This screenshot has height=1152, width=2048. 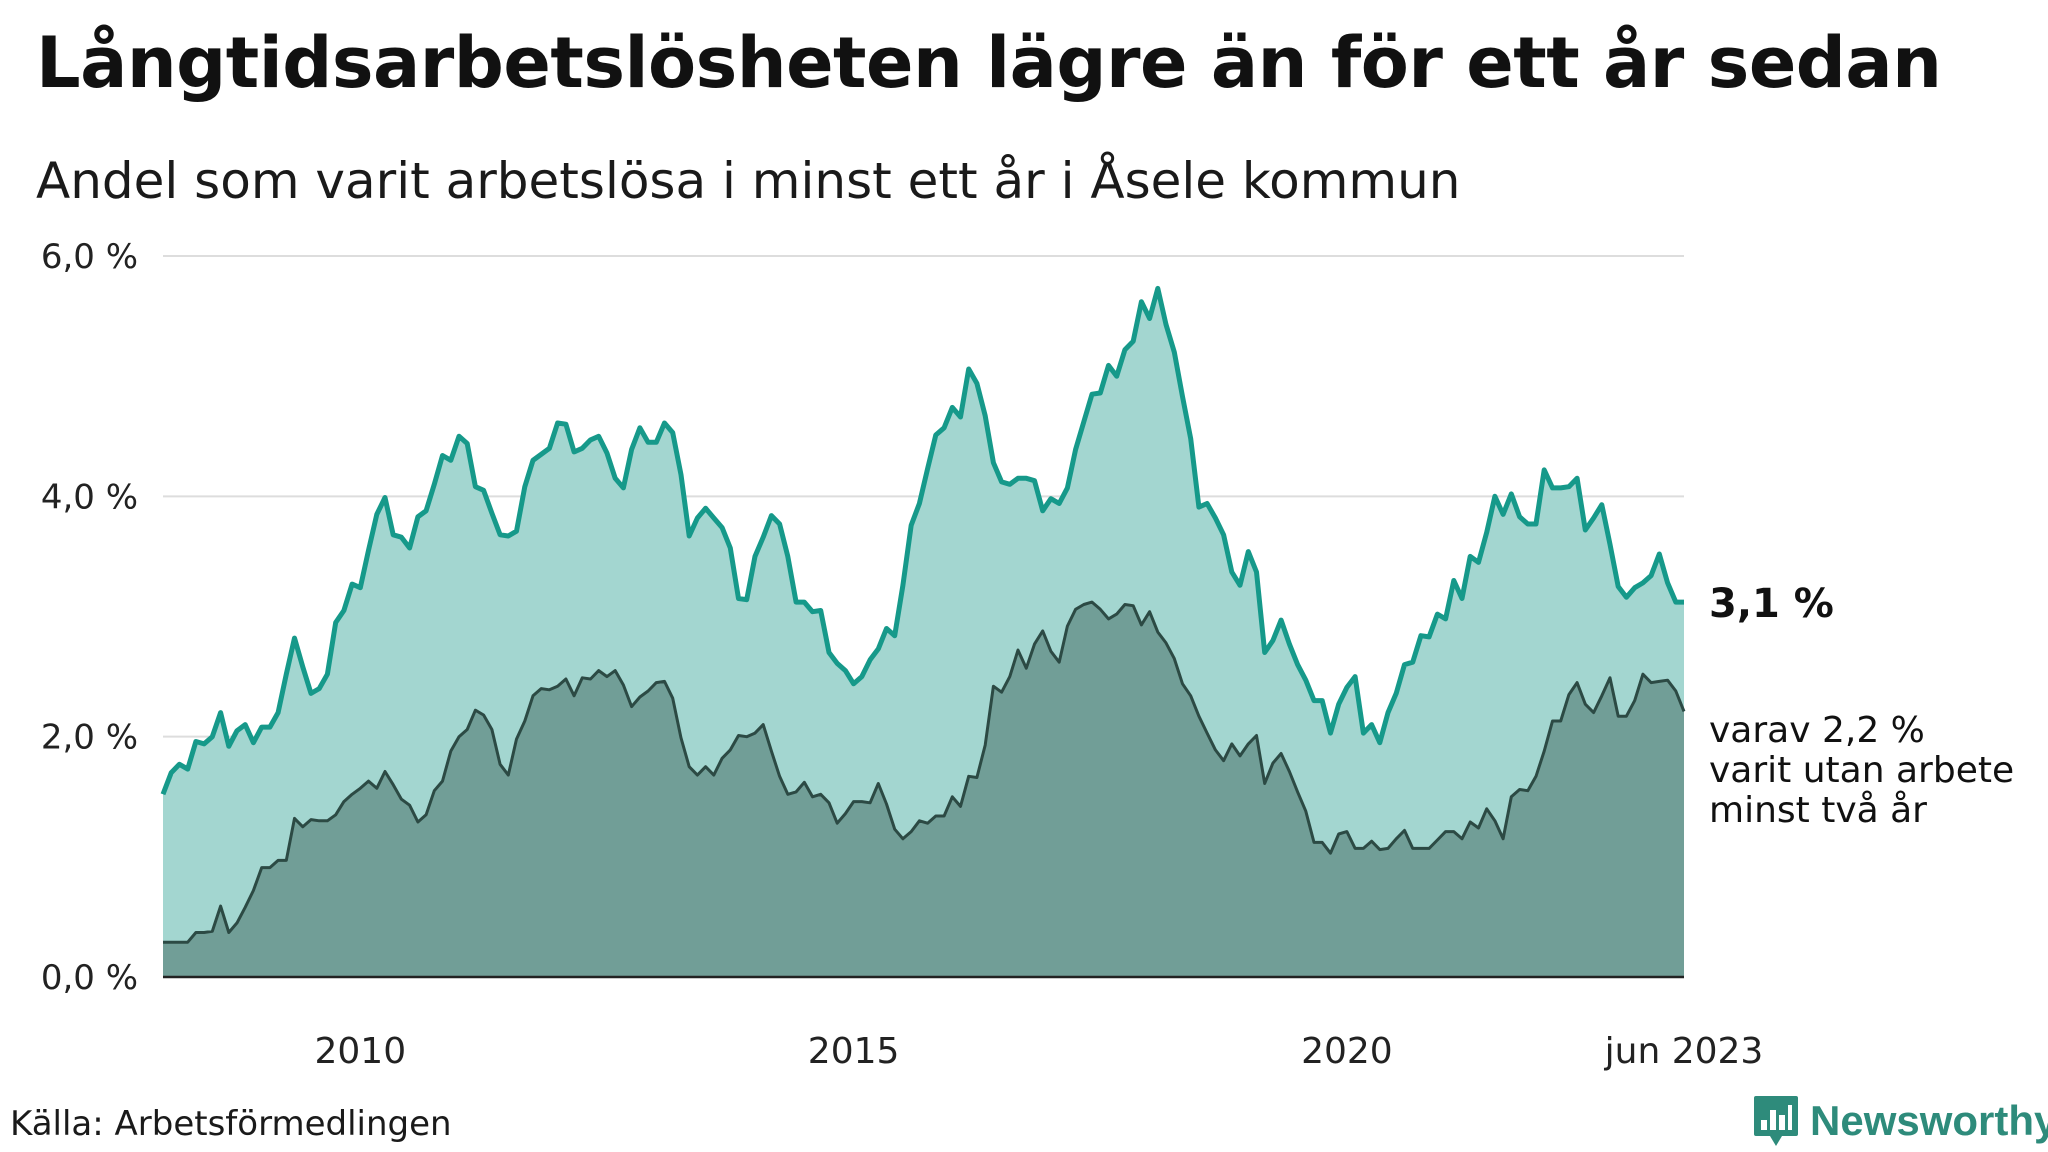 What do you see at coordinates (1684, 1051) in the screenshot?
I see `x-tick-label: jun 2023` at bounding box center [1684, 1051].